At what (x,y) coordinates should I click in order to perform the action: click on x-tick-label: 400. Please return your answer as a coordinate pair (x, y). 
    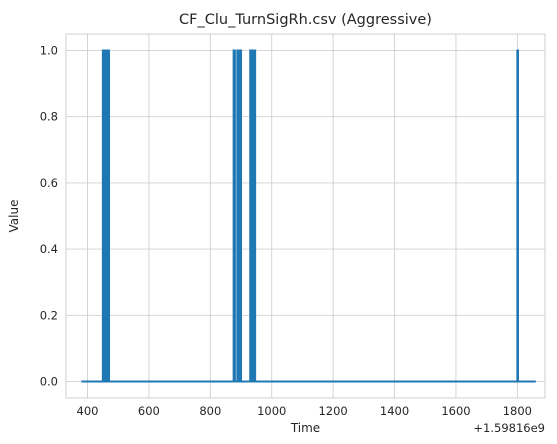
    Looking at the image, I should click on (88, 411).